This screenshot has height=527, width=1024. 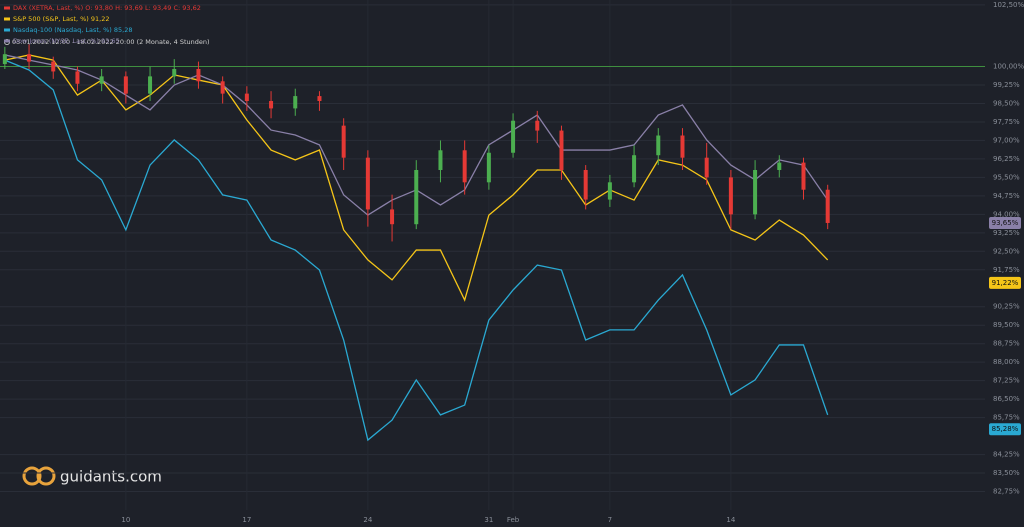 What do you see at coordinates (367, 520) in the screenshot?
I see `x-tick-label: 24` at bounding box center [367, 520].